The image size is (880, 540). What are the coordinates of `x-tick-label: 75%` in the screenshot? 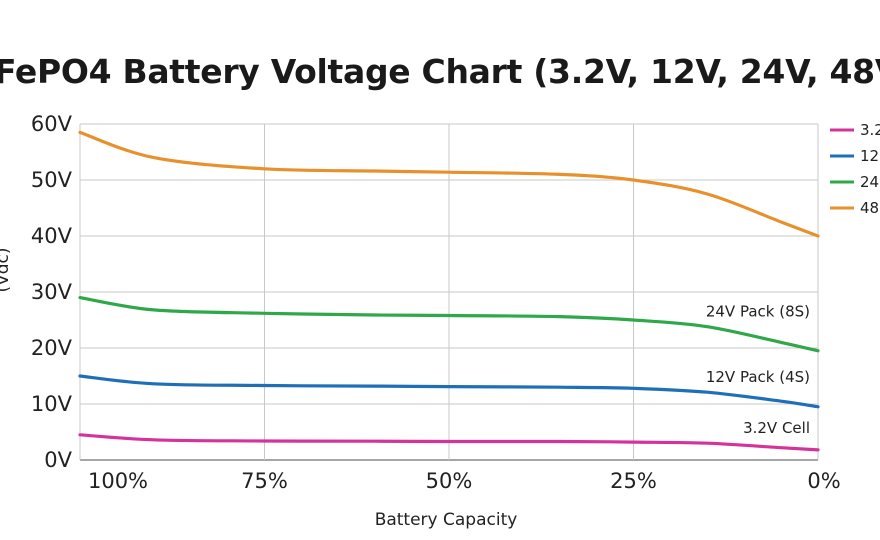 It's located at (264, 481).